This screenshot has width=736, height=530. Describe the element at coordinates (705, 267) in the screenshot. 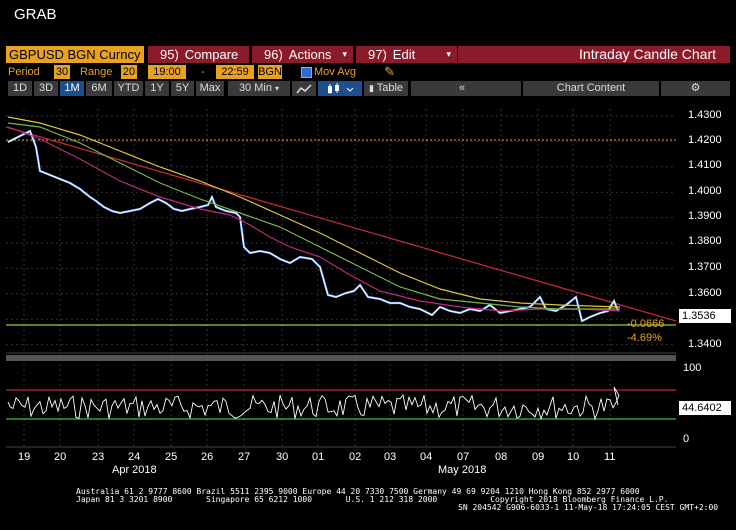

I see `price-tick-label: 1.3700` at that location.